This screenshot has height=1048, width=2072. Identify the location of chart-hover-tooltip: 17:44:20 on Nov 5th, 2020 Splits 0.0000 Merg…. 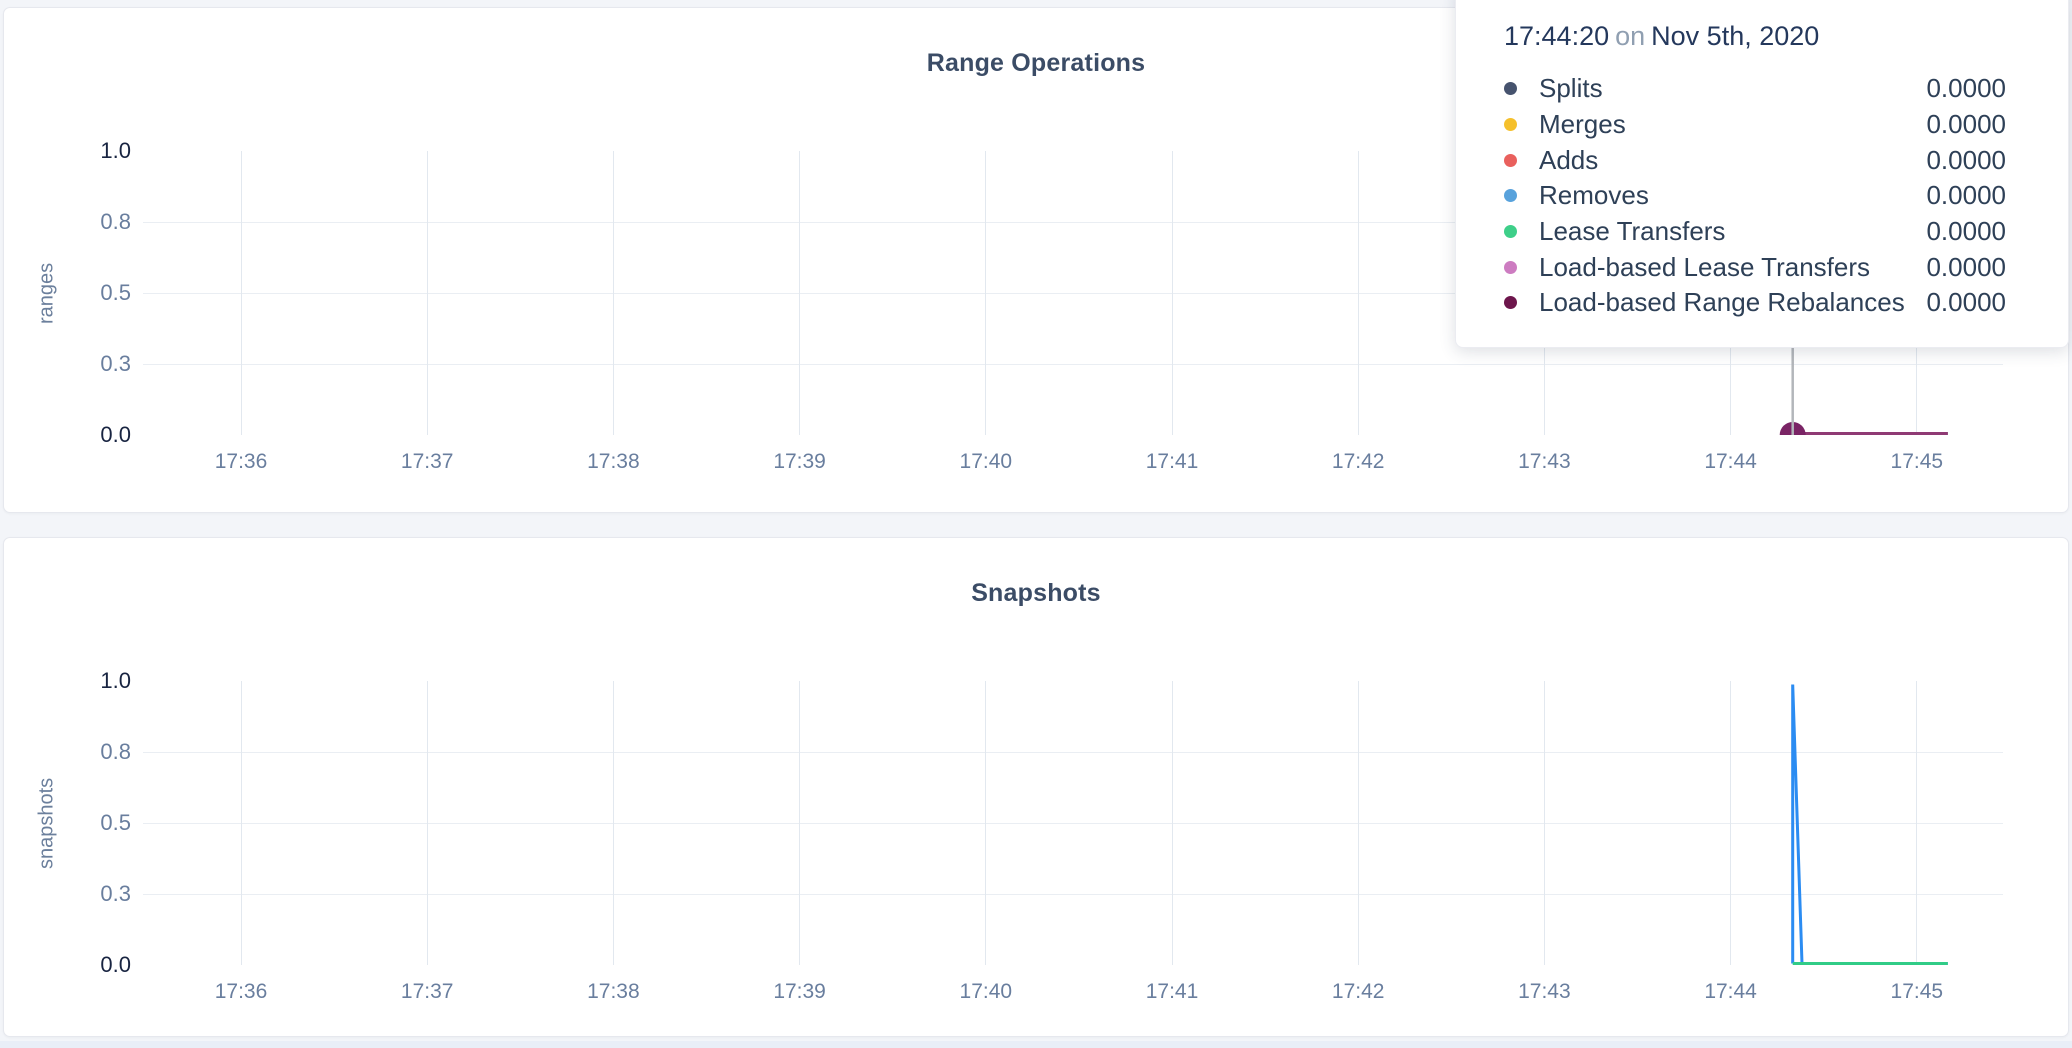
(1762, 174).